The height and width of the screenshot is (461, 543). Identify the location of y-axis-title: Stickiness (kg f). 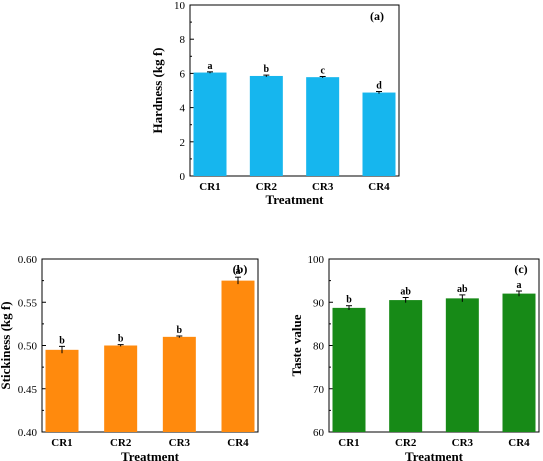
(6, 345).